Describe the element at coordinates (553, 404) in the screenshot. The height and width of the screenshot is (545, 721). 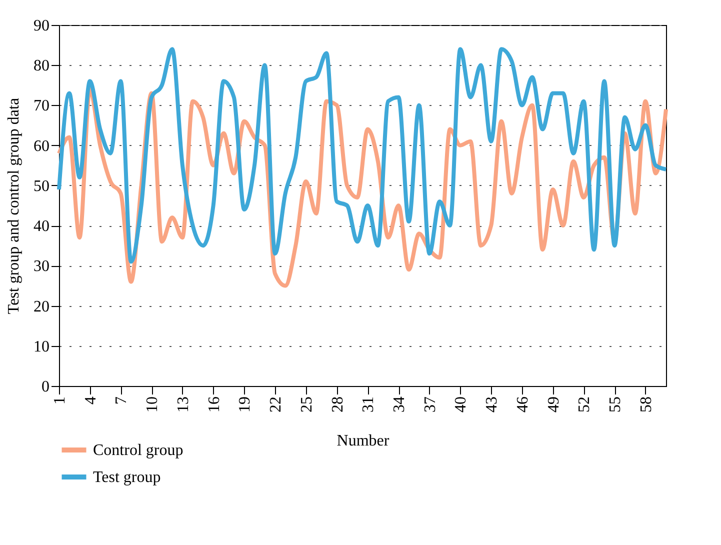
I see `x-tick-label: 49` at that location.